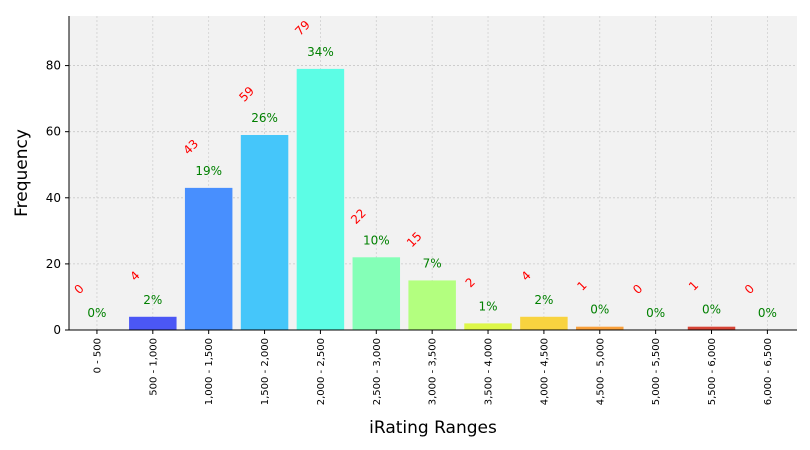 This screenshot has width=810, height=450. What do you see at coordinates (265, 371) in the screenshot?
I see `x-tick-label: 1,500 - 2,000` at bounding box center [265, 371].